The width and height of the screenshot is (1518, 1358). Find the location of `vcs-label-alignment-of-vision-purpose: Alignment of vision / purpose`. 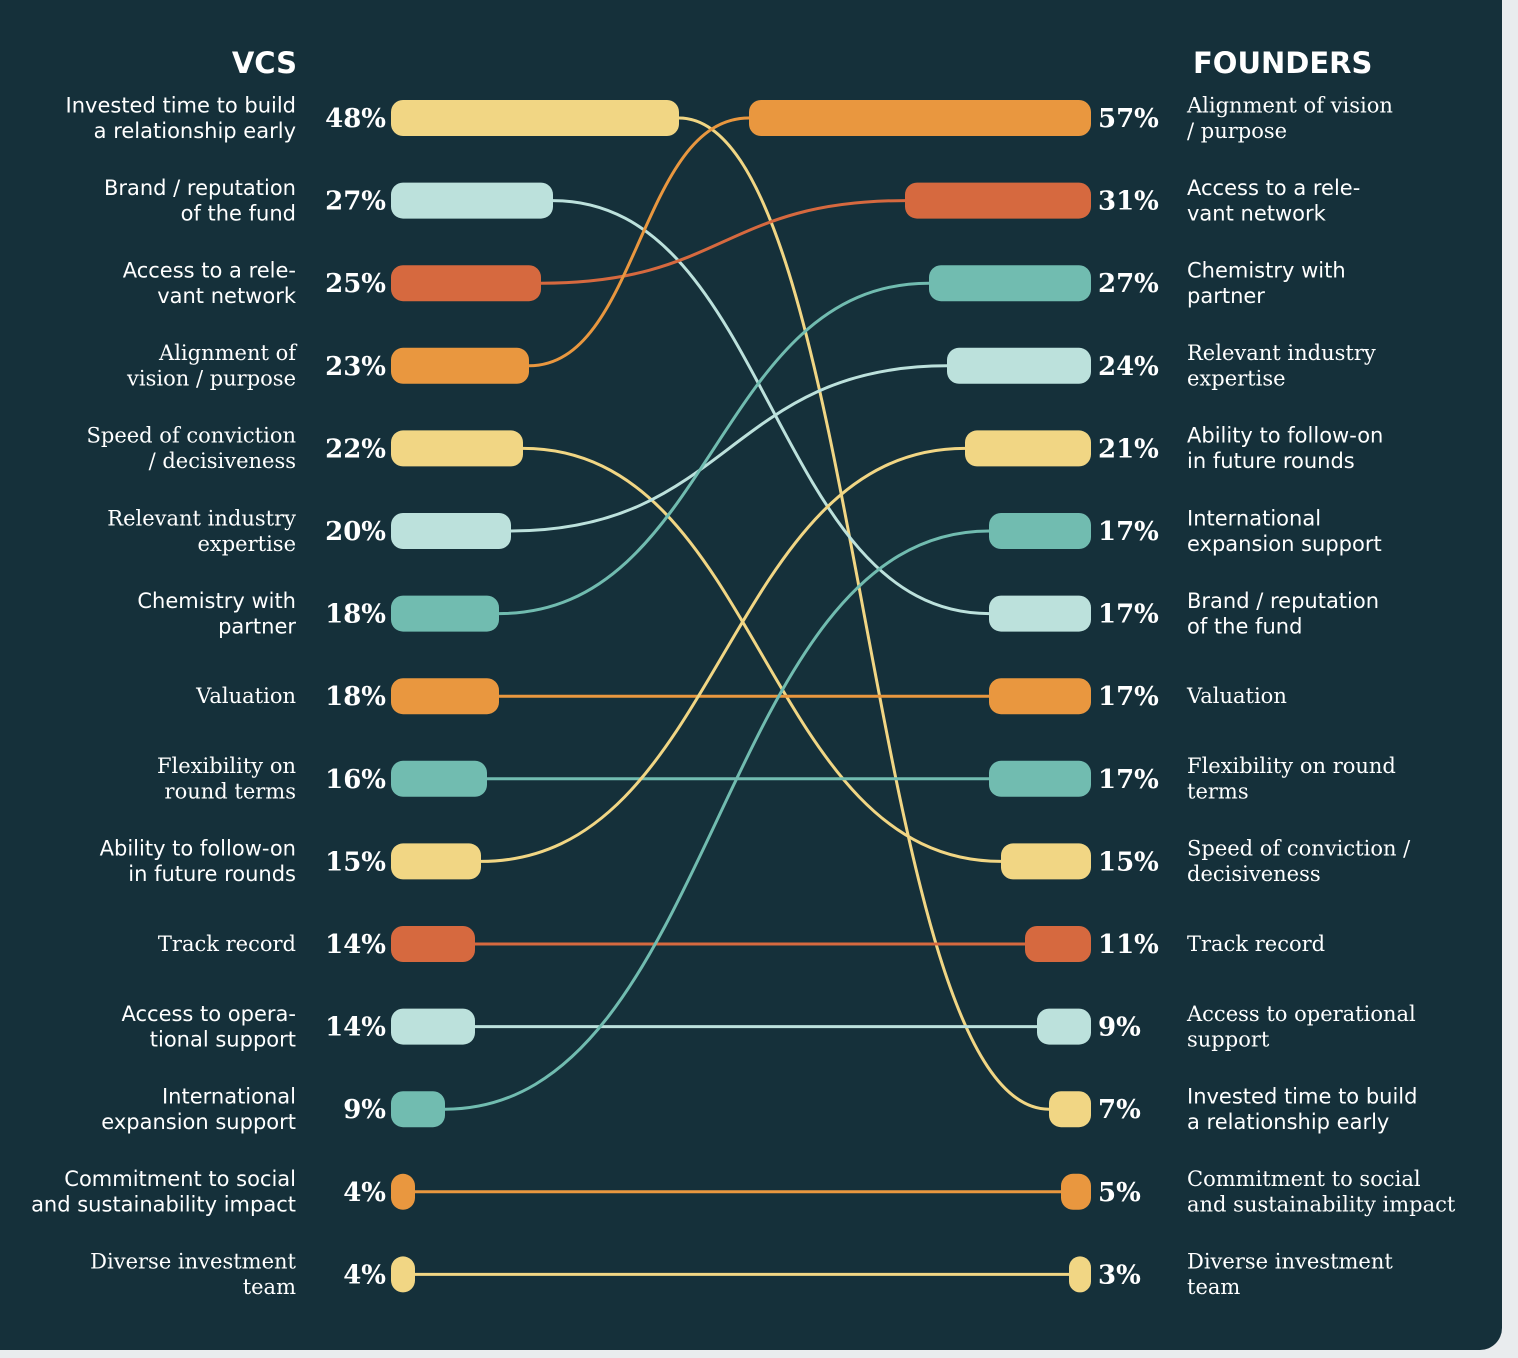

vcs-label-alignment-of-vision-purpose: Alignment of vision / purpose is located at coordinates (212, 366).